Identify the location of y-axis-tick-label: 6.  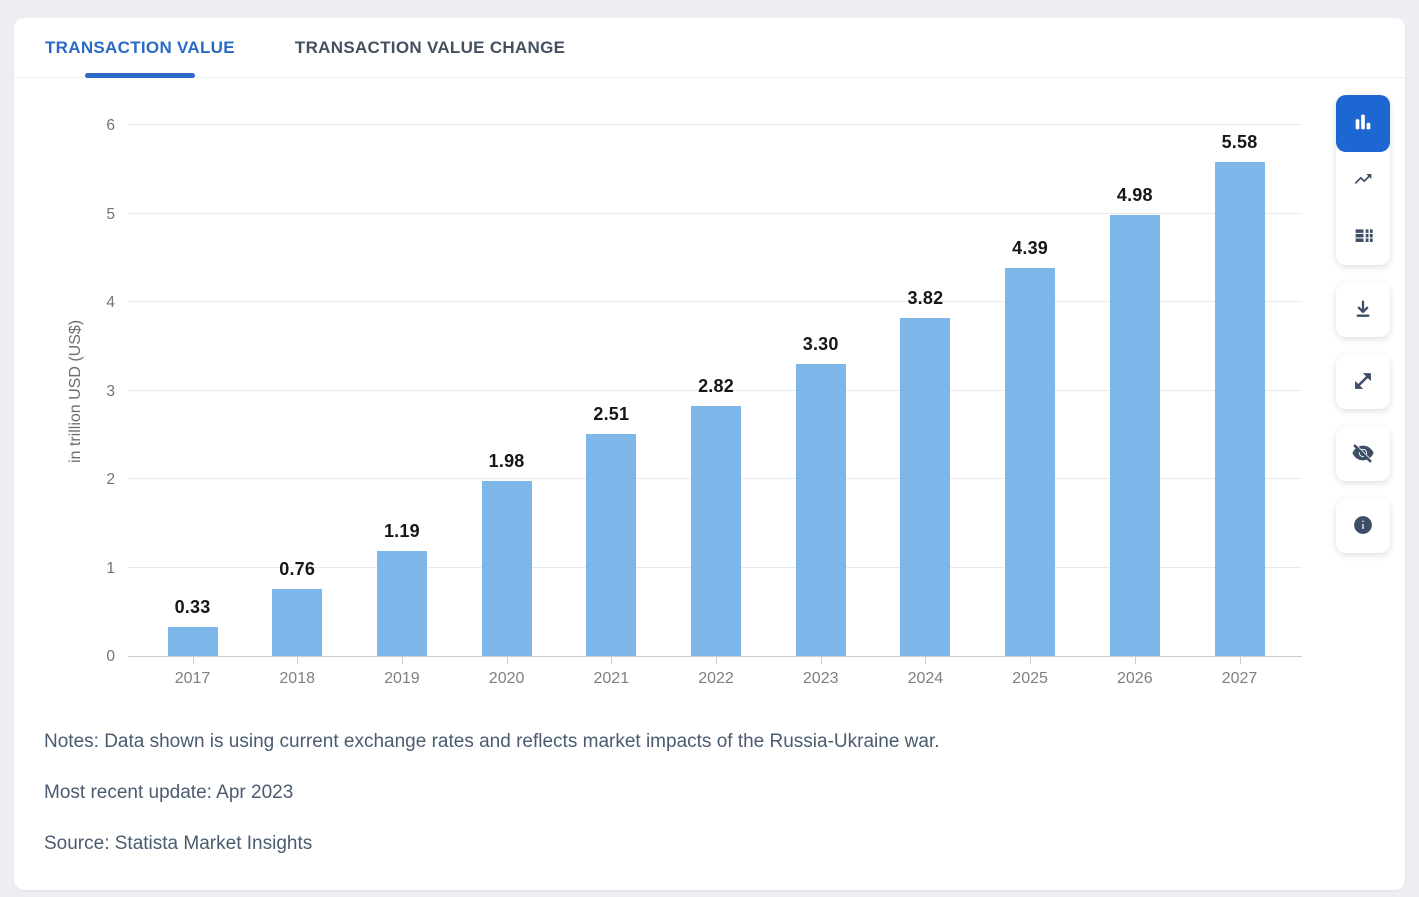
(110, 125).